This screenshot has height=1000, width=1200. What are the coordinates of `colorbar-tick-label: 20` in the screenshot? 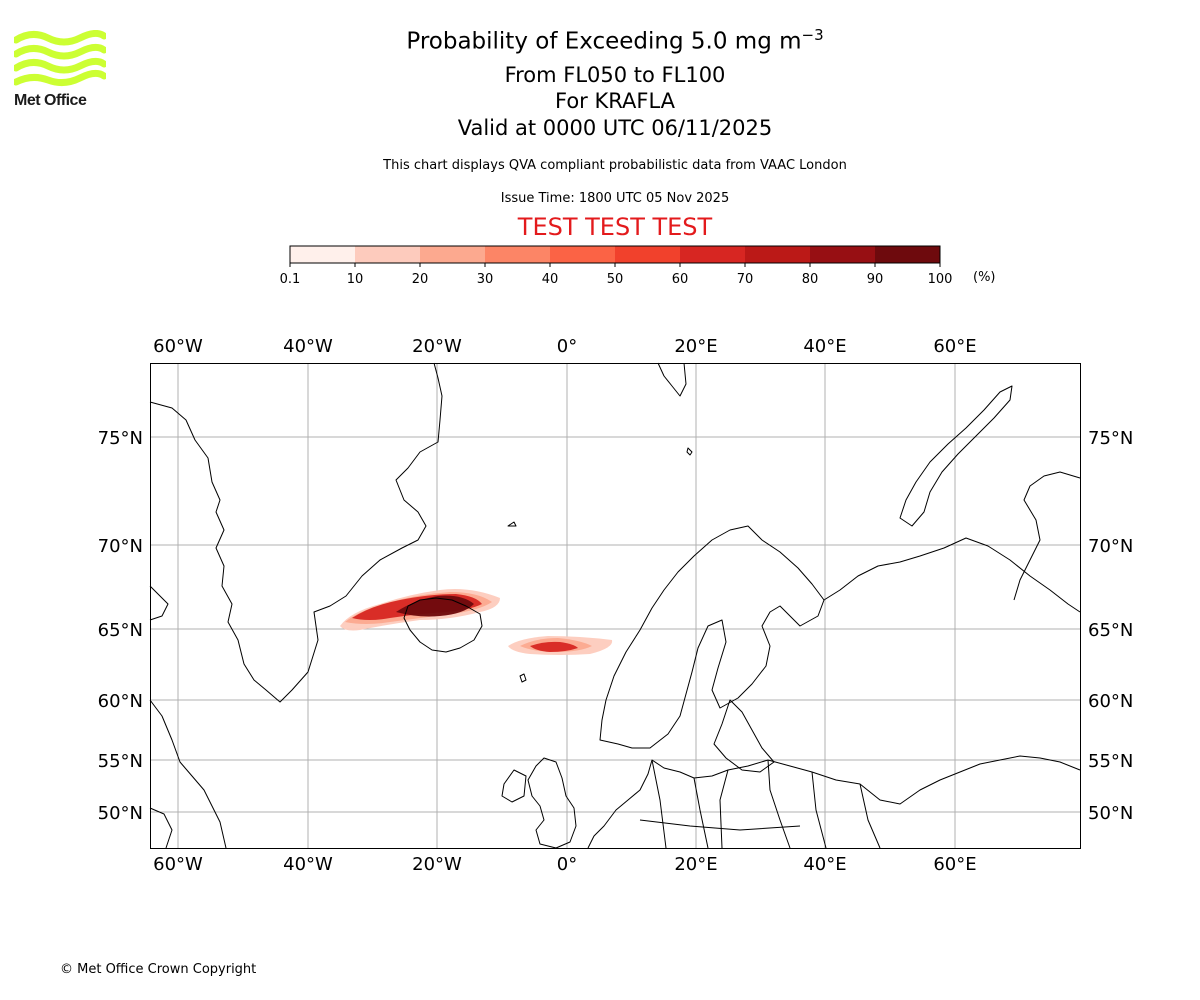 It's located at (420, 279).